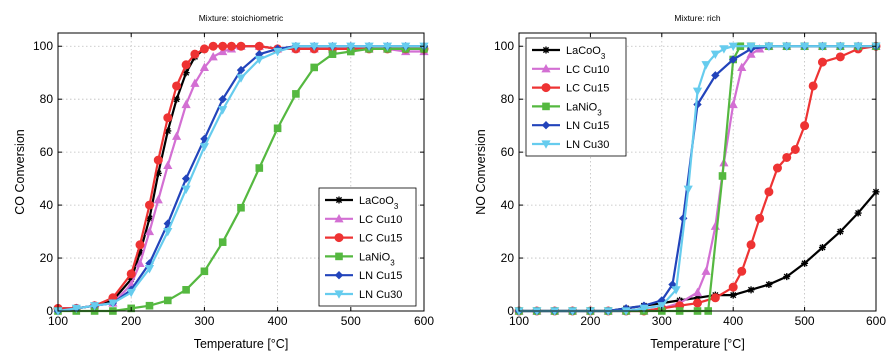 The image size is (891, 354). I want to click on chart-title: Mixture: stoichiometric, so click(241, 18).